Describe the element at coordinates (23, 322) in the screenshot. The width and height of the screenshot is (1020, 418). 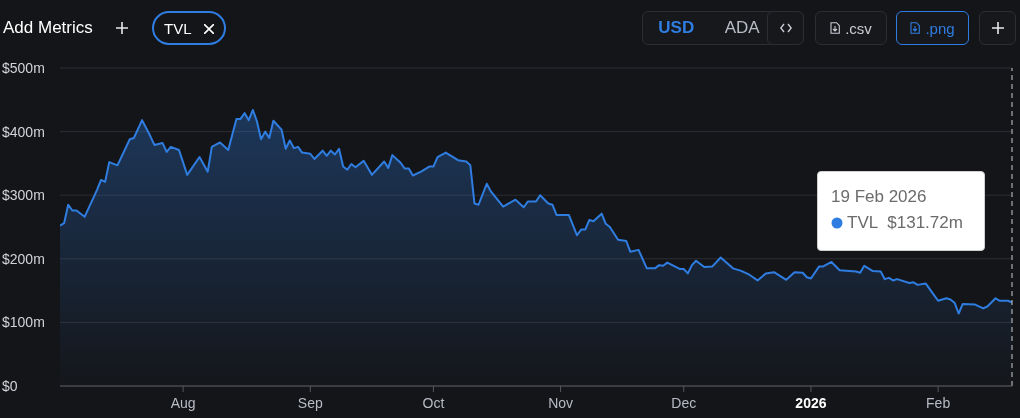
I see `y-tick-label: $100m` at that location.